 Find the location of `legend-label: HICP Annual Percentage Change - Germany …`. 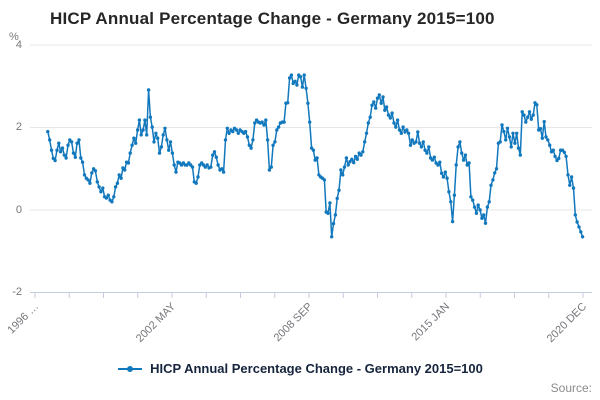

legend-label: HICP Annual Percentage Change - Germany … is located at coordinates (316, 368).